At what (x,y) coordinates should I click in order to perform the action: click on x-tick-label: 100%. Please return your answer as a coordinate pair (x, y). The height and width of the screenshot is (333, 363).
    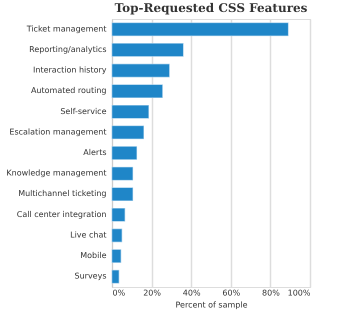
    Looking at the image, I should click on (299, 293).